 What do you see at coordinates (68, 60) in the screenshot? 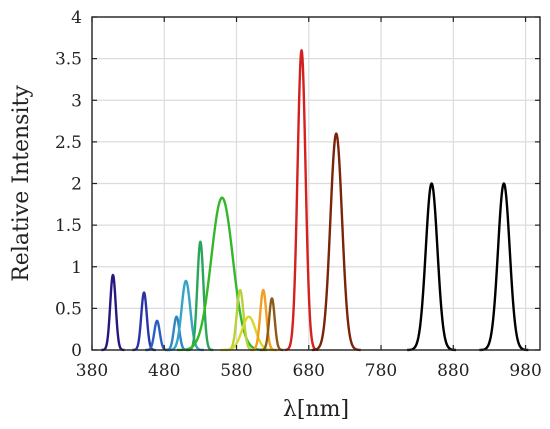
I see `y-tick-label: 3.5` at bounding box center [68, 60].